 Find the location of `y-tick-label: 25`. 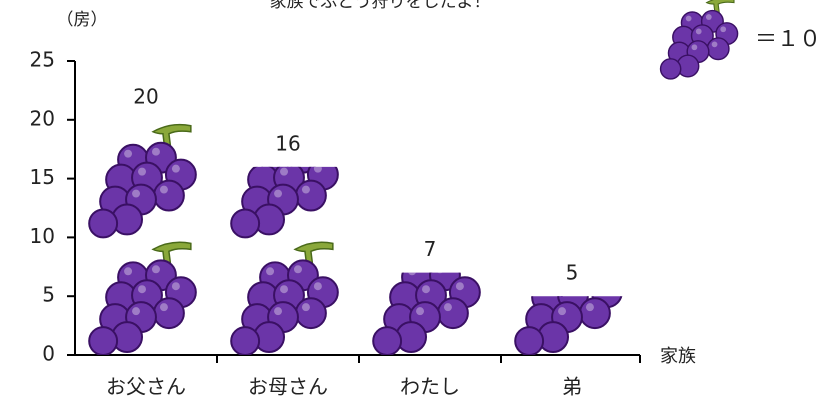

y-tick-label: 25 is located at coordinates (42, 60).